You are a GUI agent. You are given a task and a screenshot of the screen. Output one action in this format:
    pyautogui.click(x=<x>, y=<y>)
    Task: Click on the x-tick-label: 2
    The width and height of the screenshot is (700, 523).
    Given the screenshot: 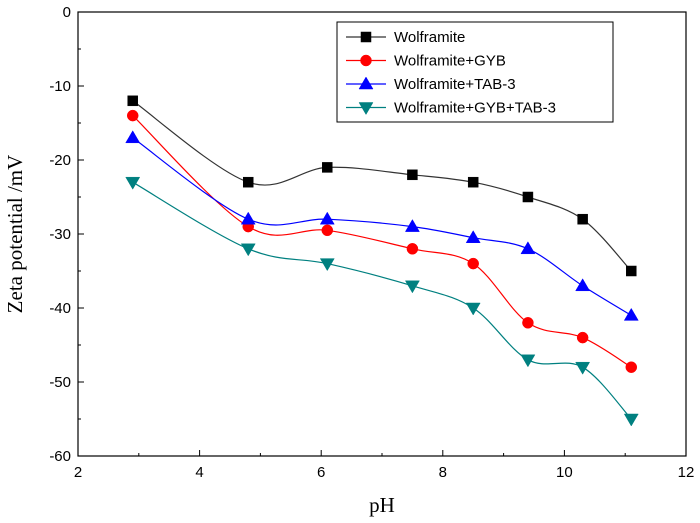 What is the action you would take?
    pyautogui.click(x=78, y=472)
    